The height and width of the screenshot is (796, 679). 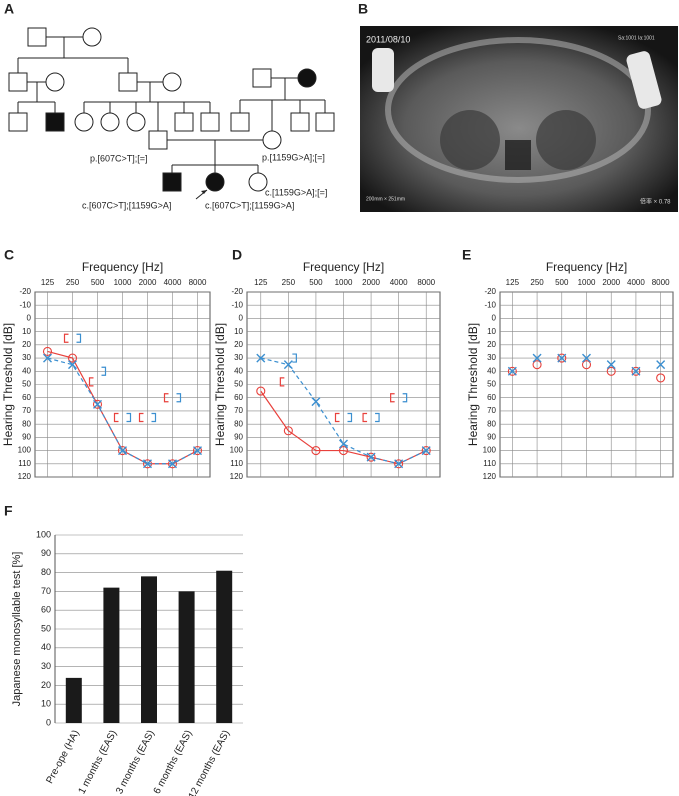 What do you see at coordinates (9, 255) in the screenshot?
I see `panel-label: C` at bounding box center [9, 255].